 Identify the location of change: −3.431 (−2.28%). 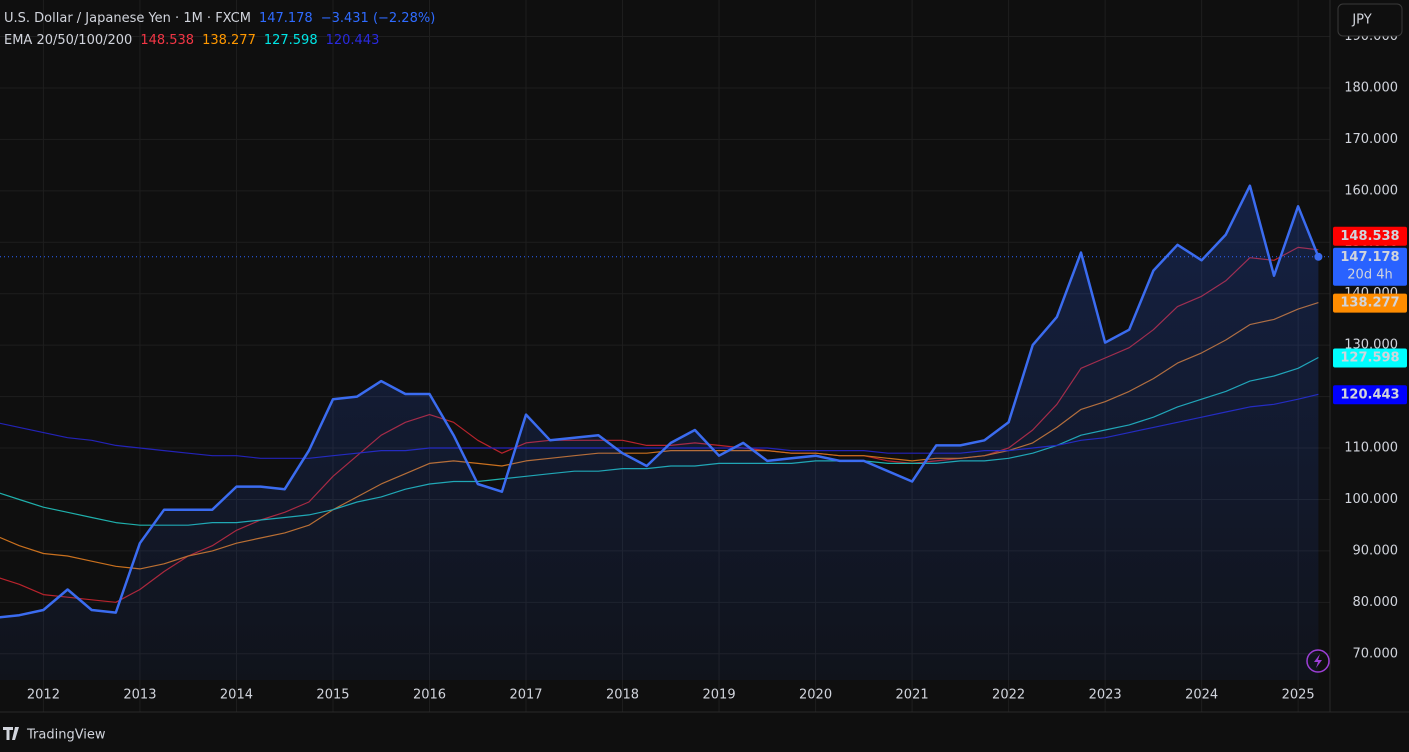
(378, 18).